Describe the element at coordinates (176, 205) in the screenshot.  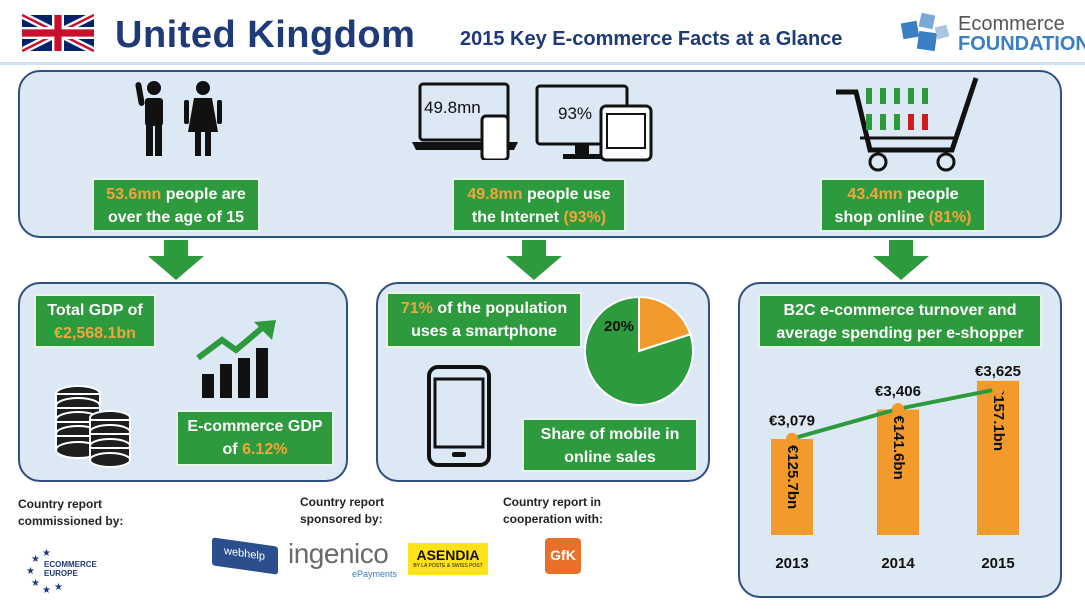
I see `people-over-15-box: 53.6mn people are over the age of 15` at that location.